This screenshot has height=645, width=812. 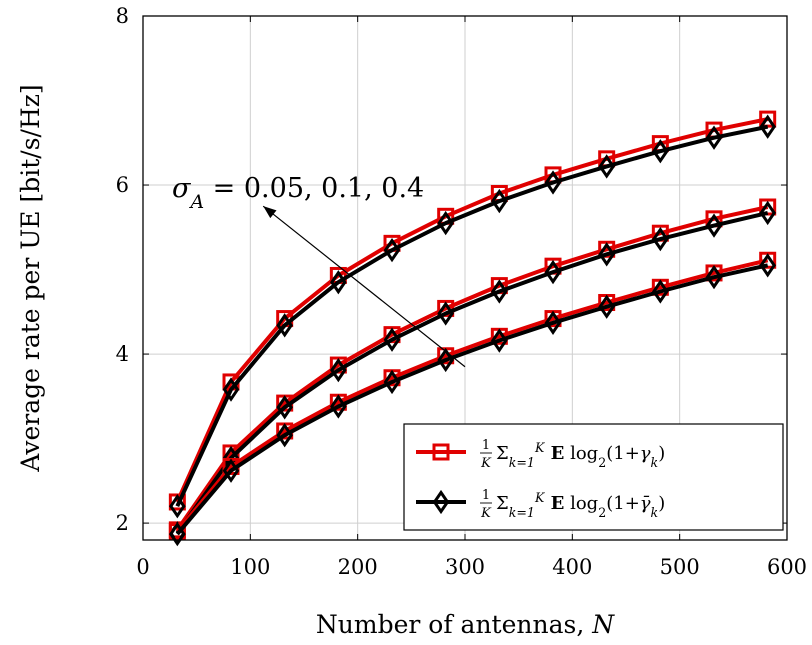 What do you see at coordinates (358, 567) in the screenshot?
I see `x-tick-label: 200` at bounding box center [358, 567].